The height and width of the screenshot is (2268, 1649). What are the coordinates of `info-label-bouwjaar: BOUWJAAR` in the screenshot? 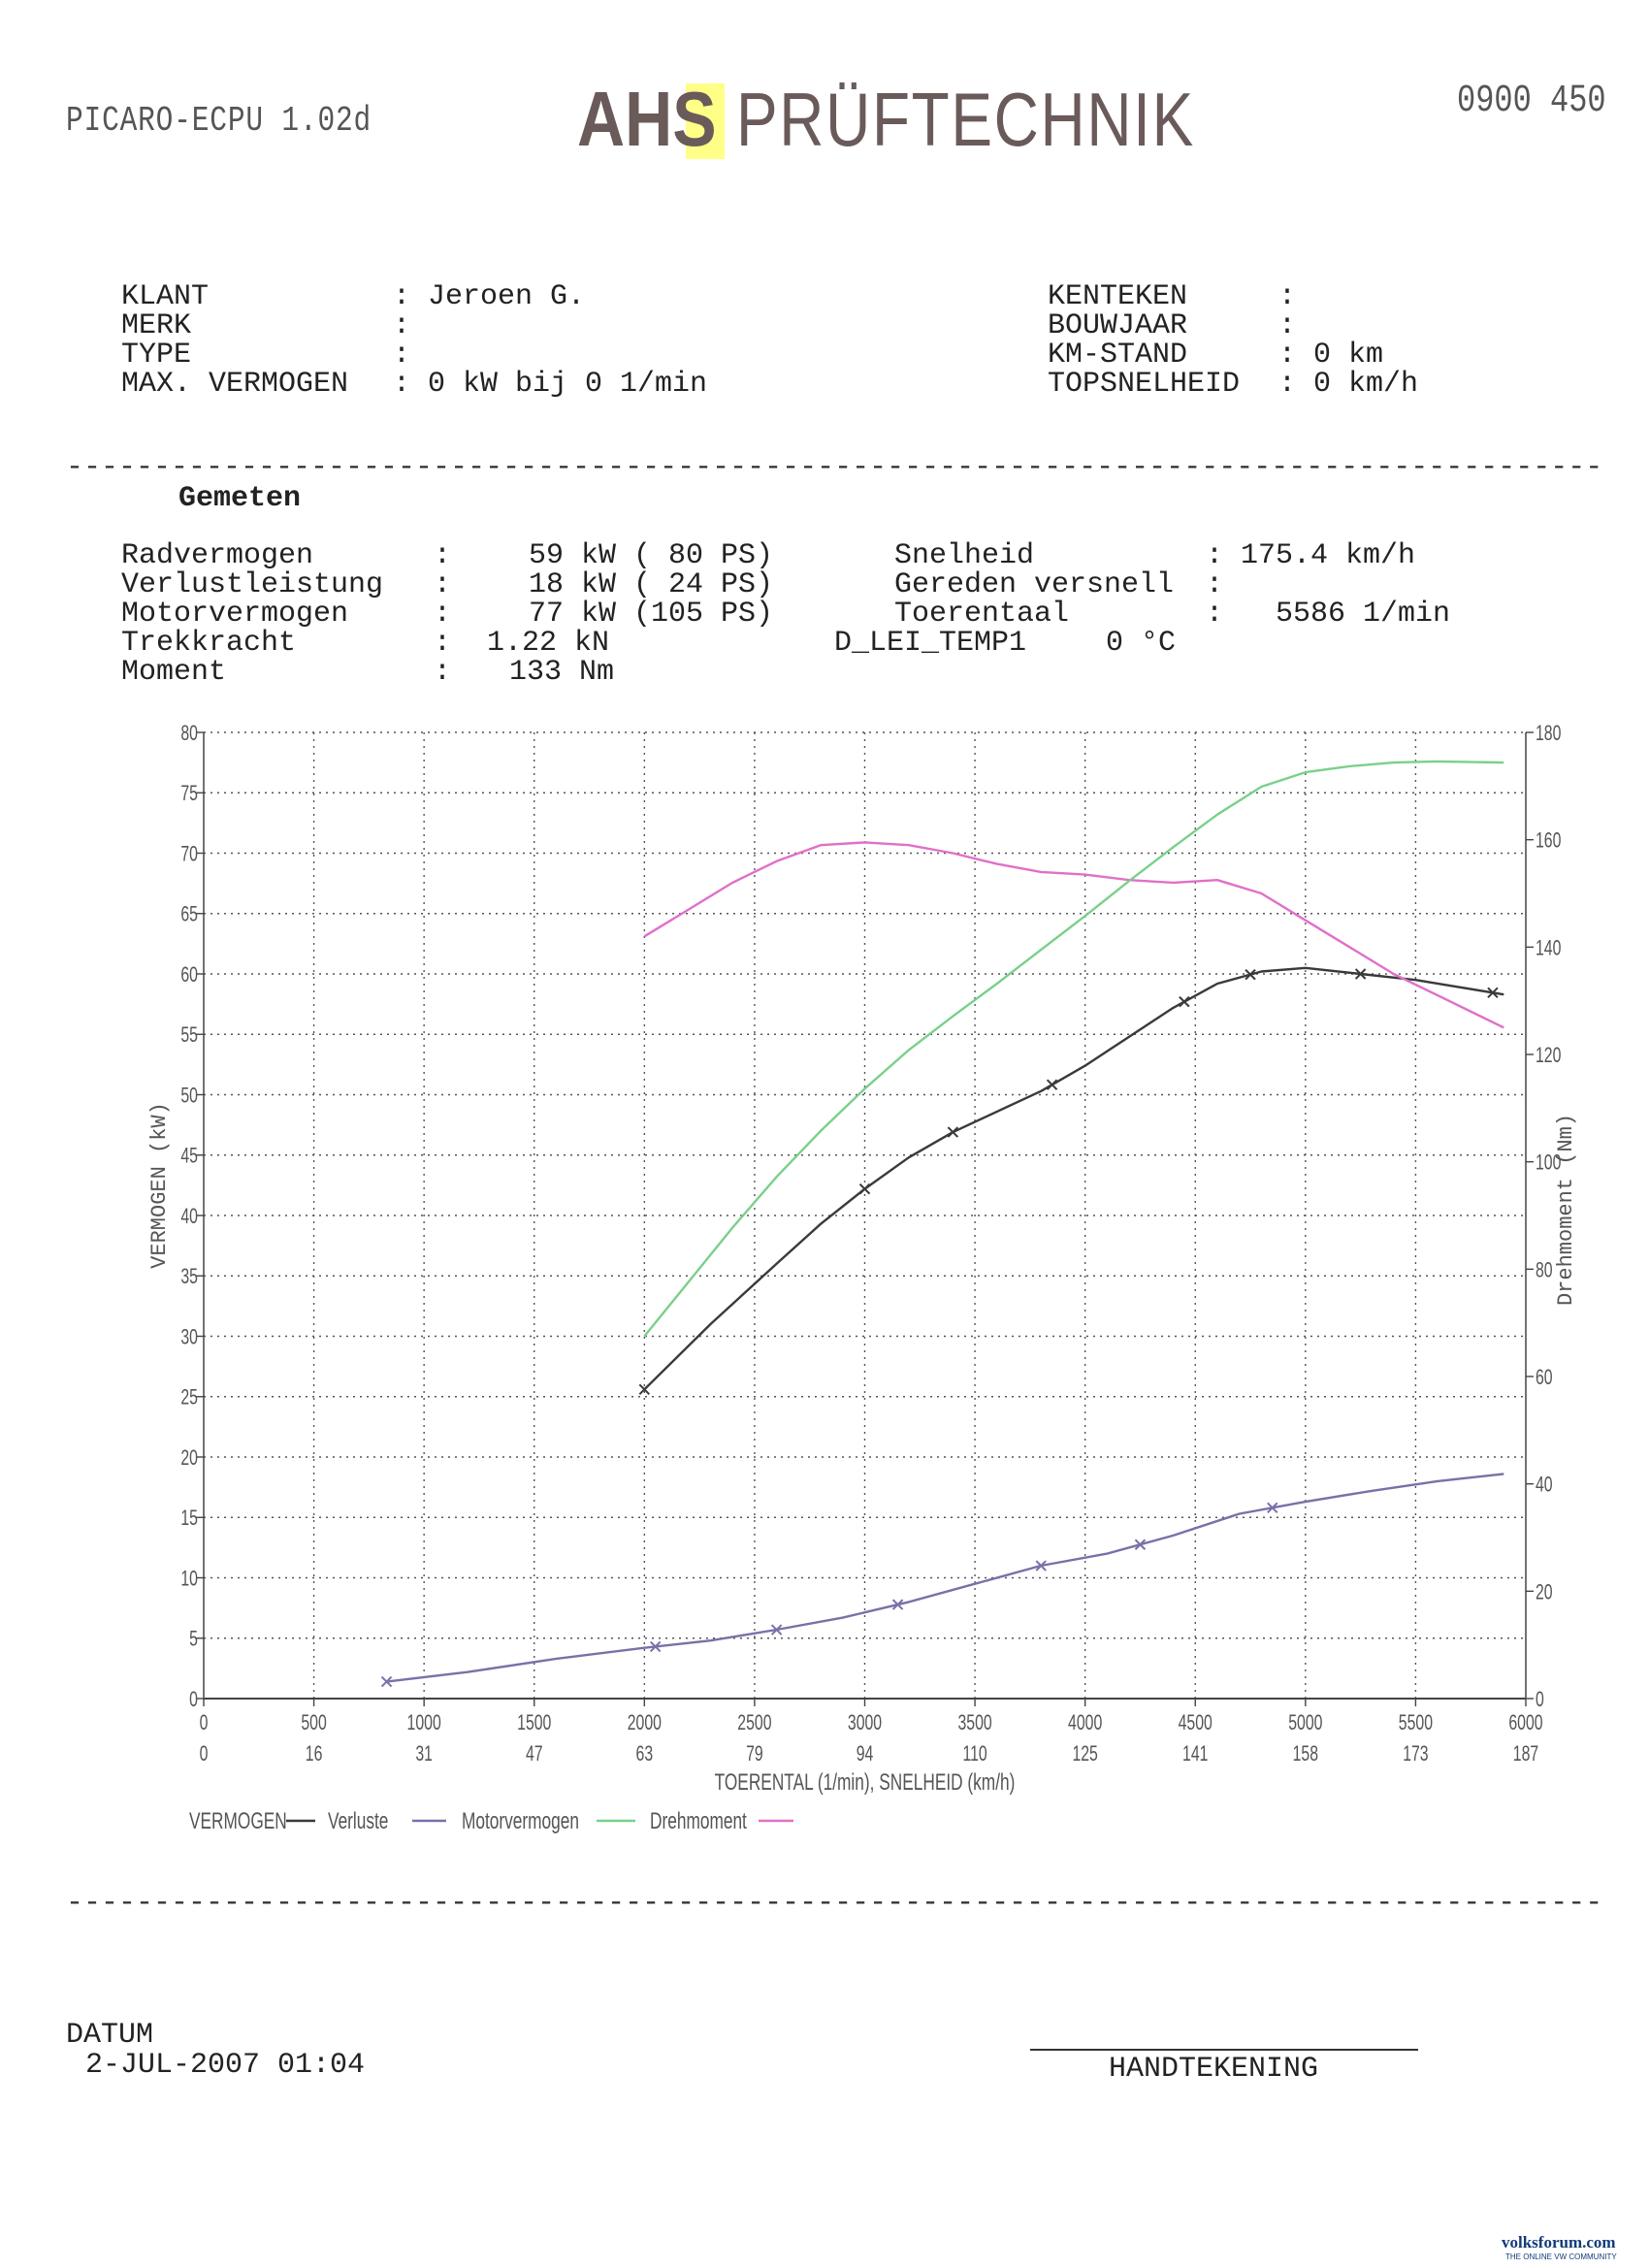 It's located at (1118, 325).